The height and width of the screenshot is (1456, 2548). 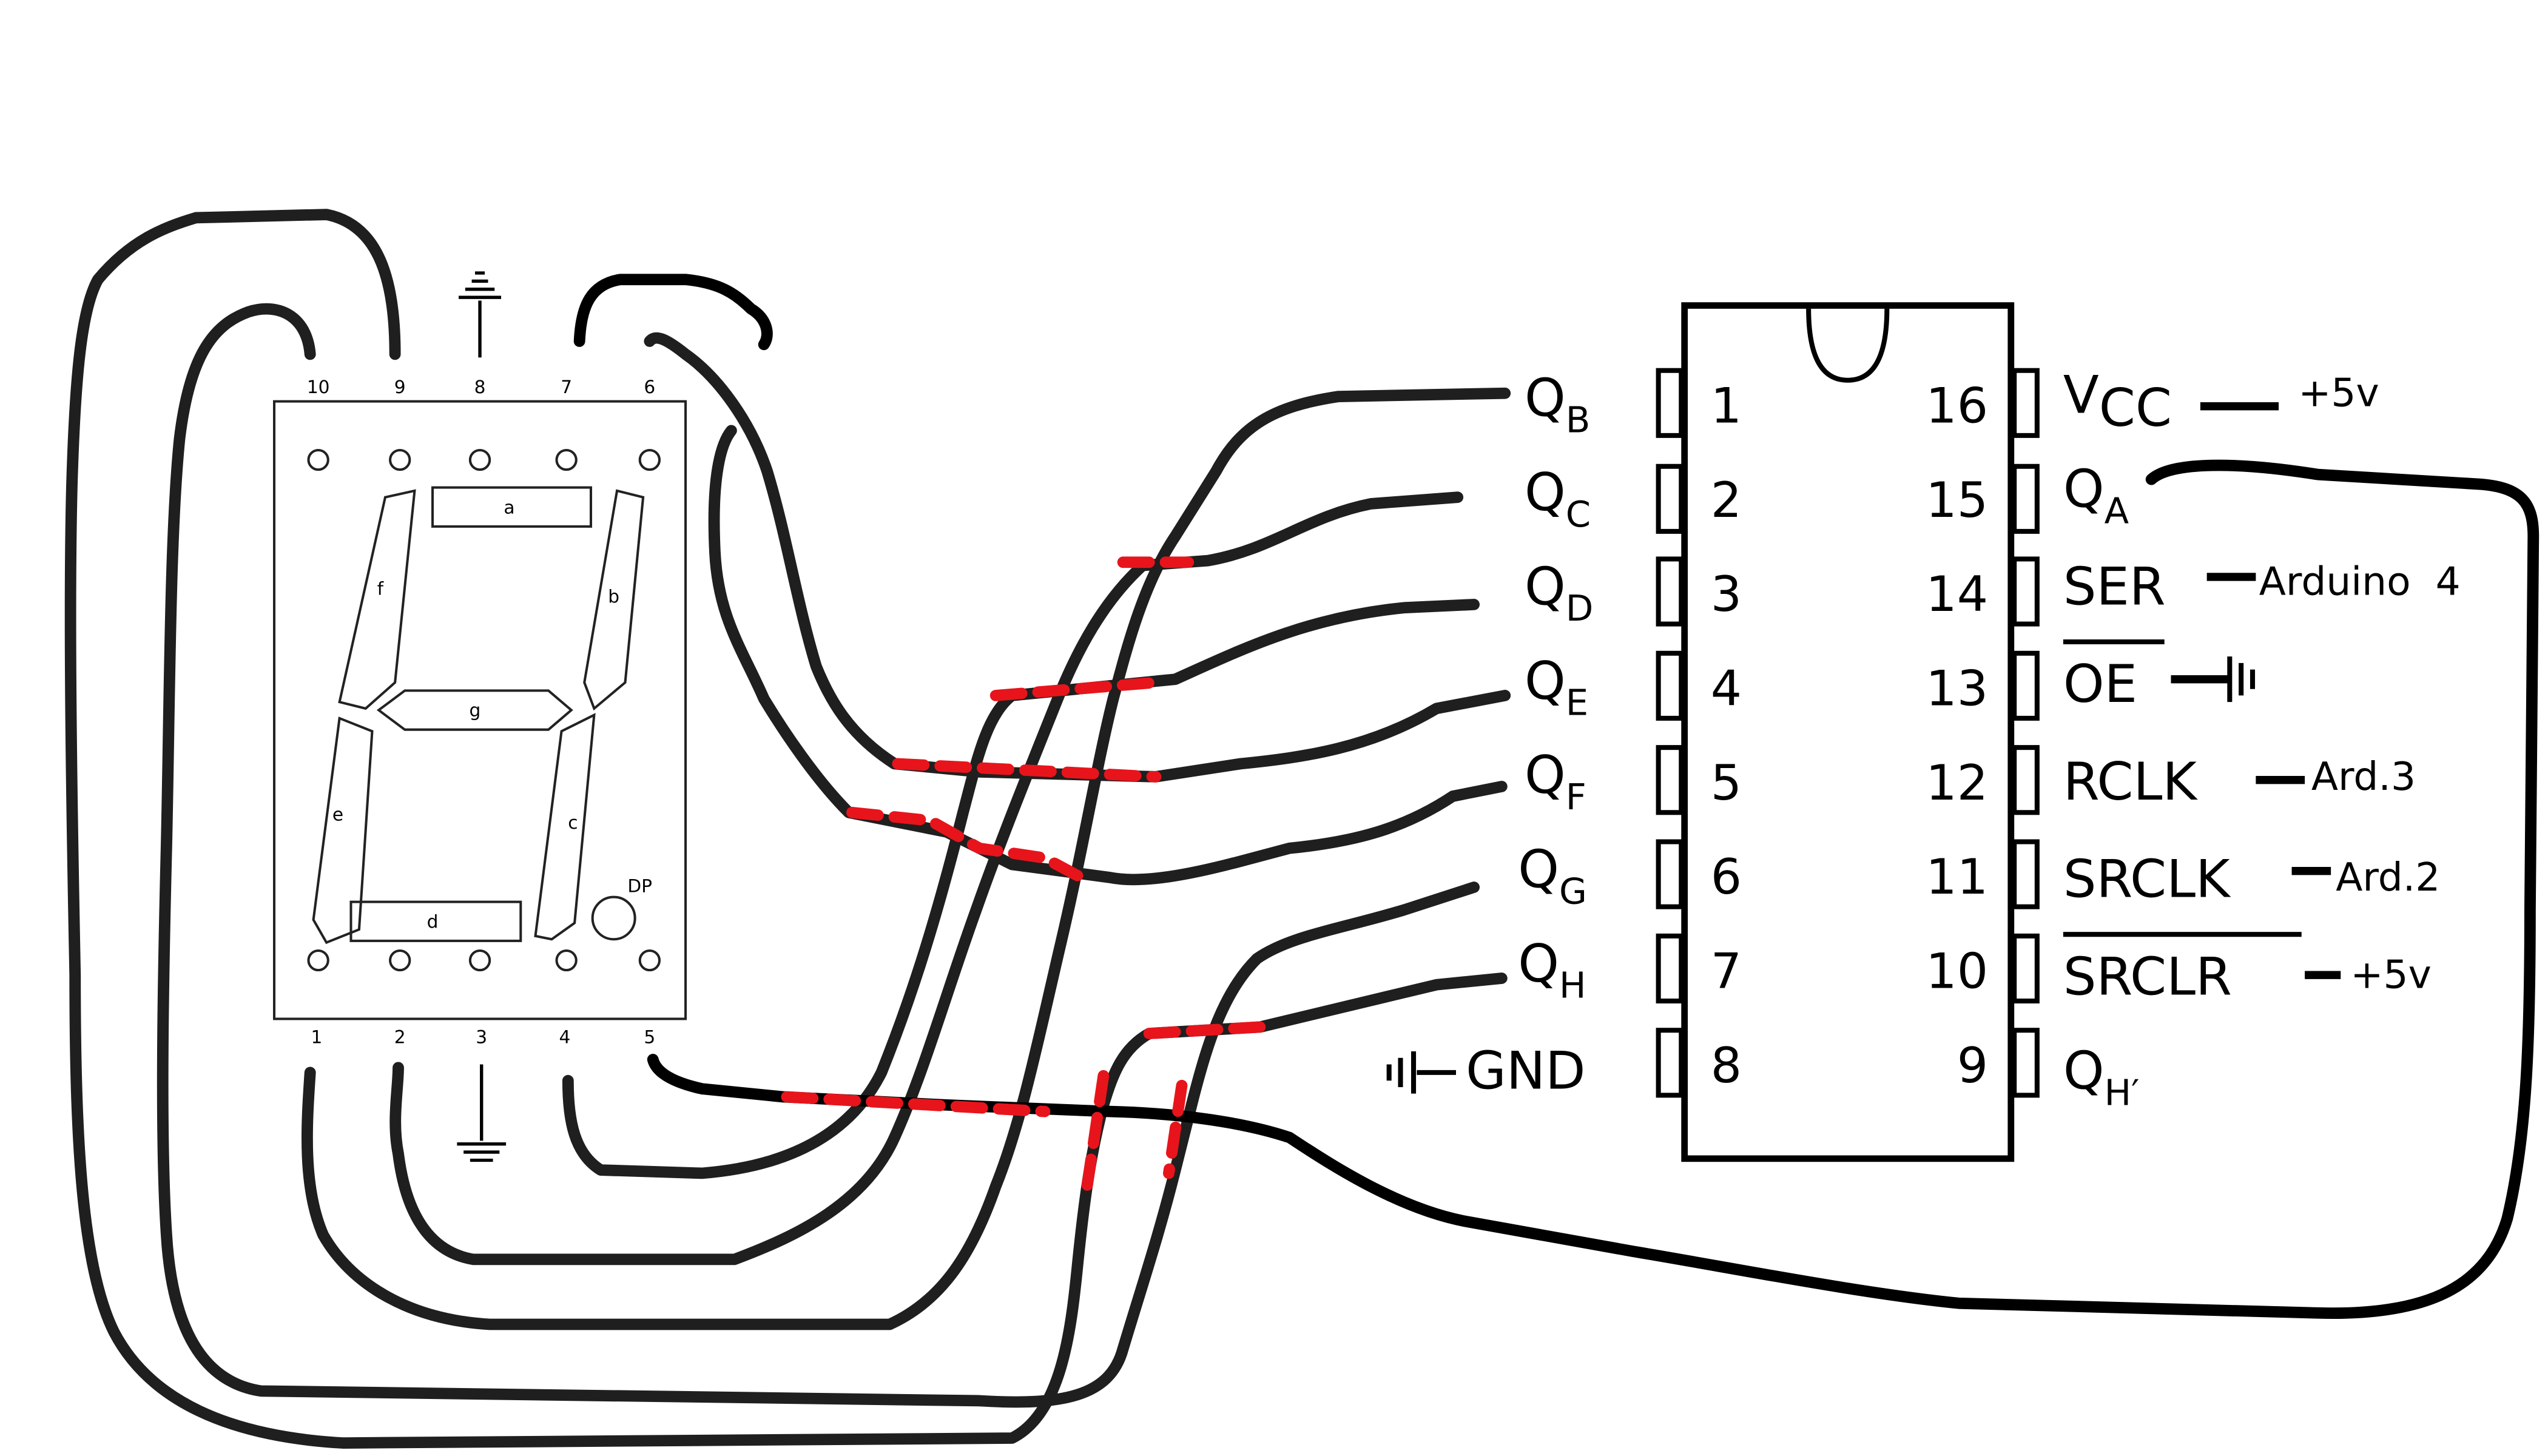 What do you see at coordinates (1957, 782) in the screenshot?
I see `ic-pin-12: 12` at bounding box center [1957, 782].